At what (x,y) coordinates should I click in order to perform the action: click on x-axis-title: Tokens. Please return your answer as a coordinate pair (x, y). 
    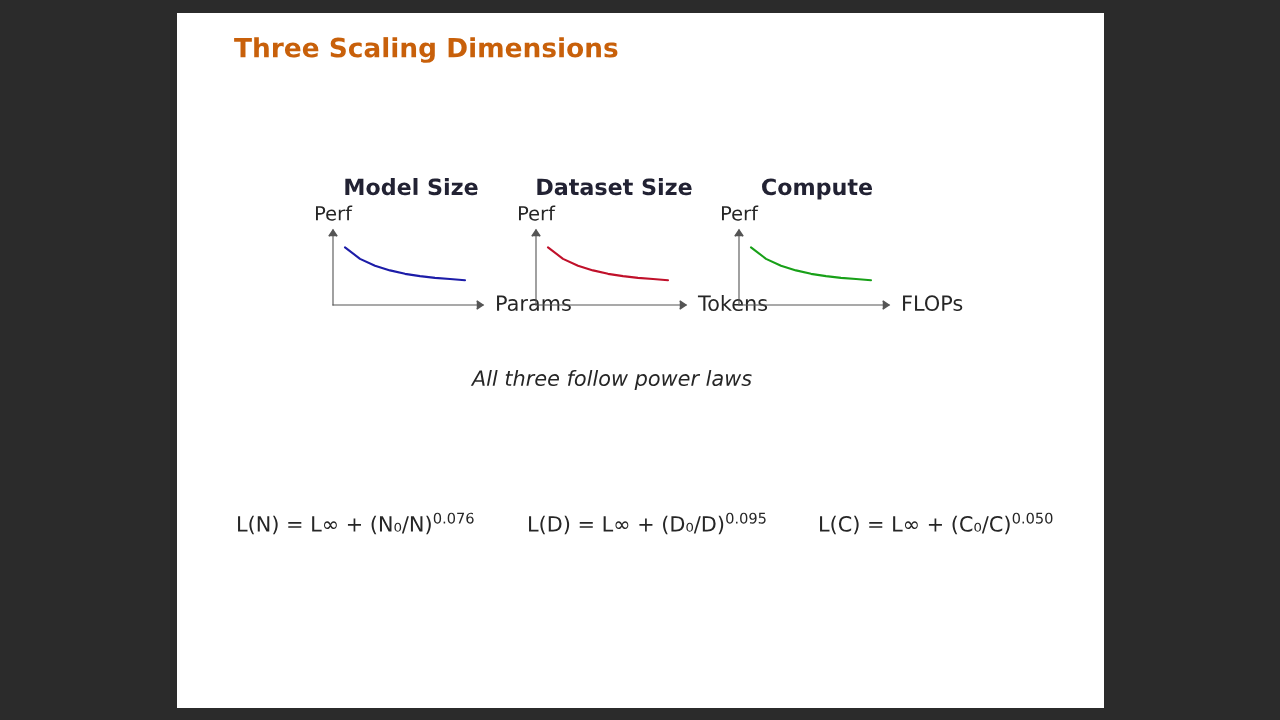
    Looking at the image, I should click on (732, 303).